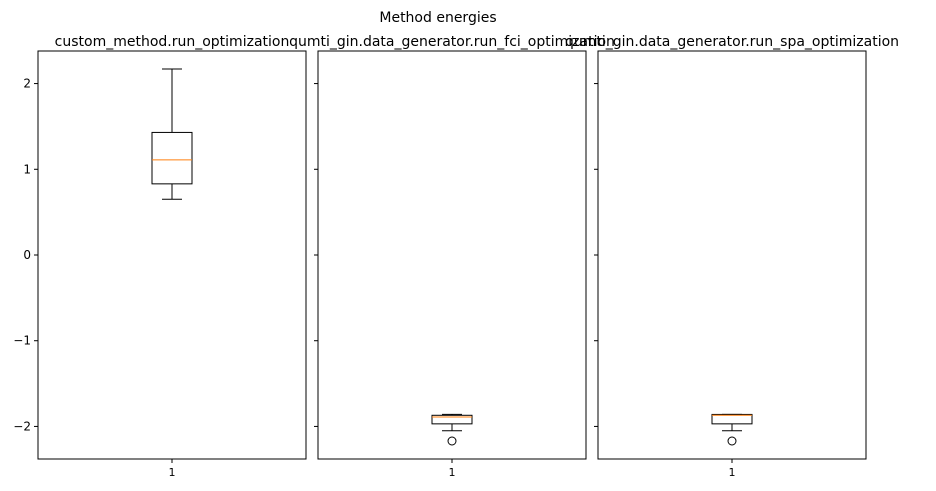 This screenshot has height=491, width=936. I want to click on chart-title: custom_method.run_optimization, so click(172, 42).